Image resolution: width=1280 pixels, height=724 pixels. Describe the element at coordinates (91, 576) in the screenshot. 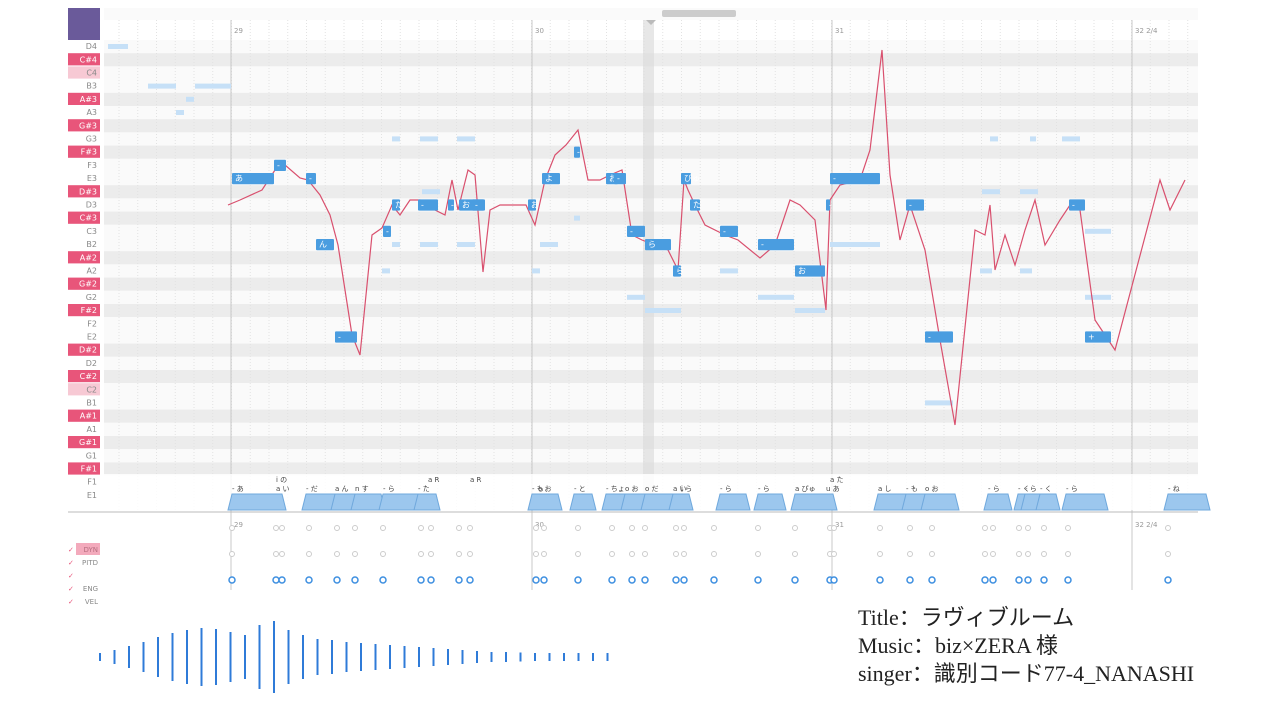

I see `param-label: CLR` at that location.